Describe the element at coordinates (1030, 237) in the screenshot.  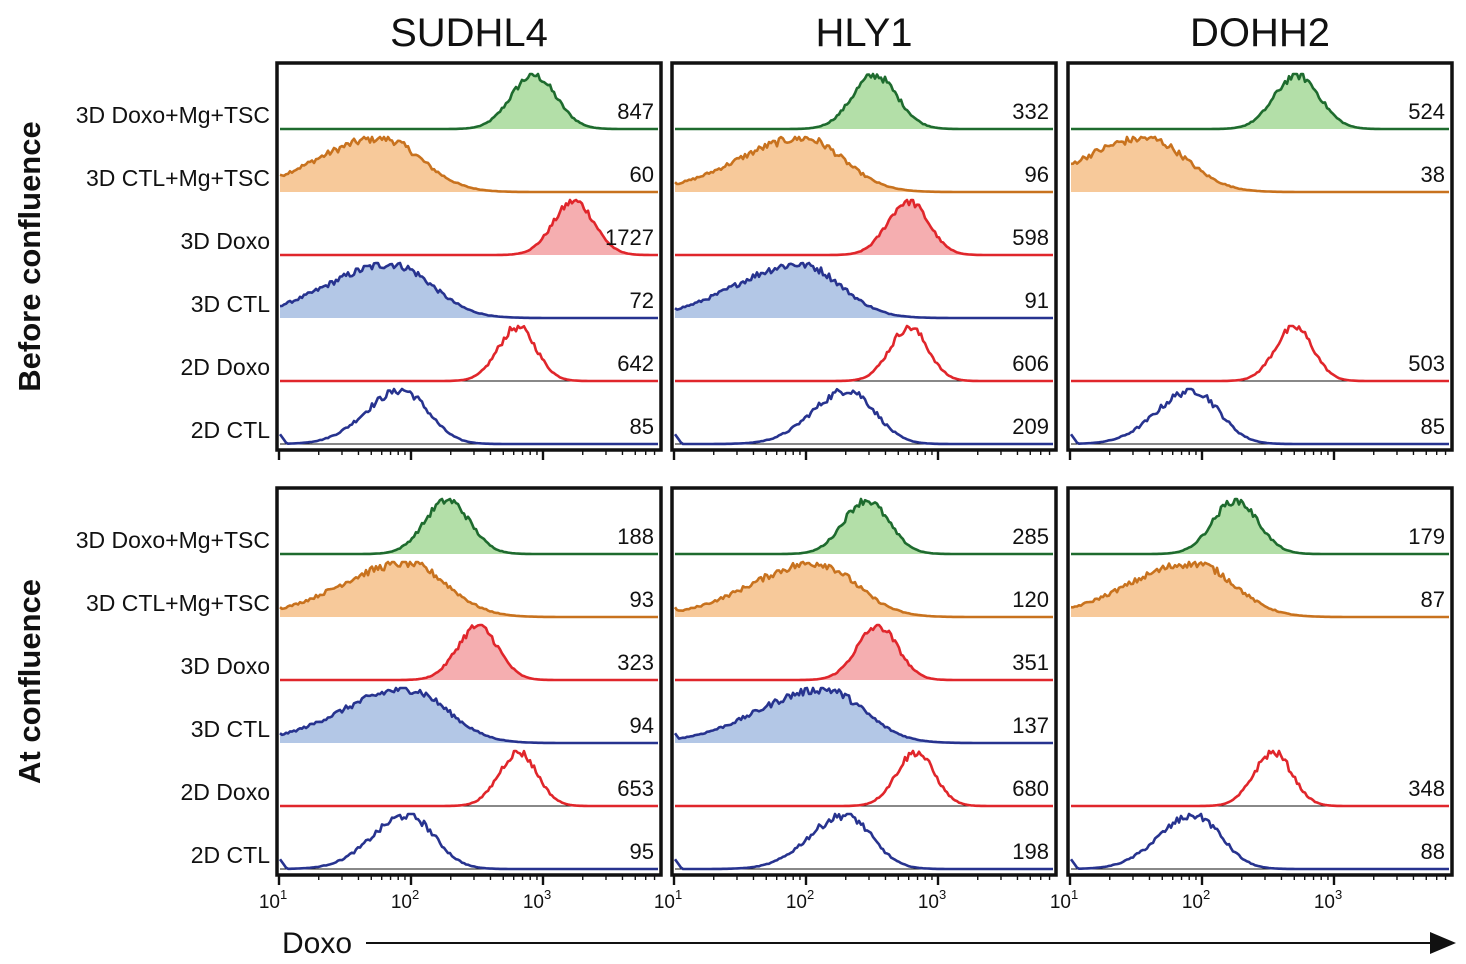
I see `mfi-label: 598` at that location.